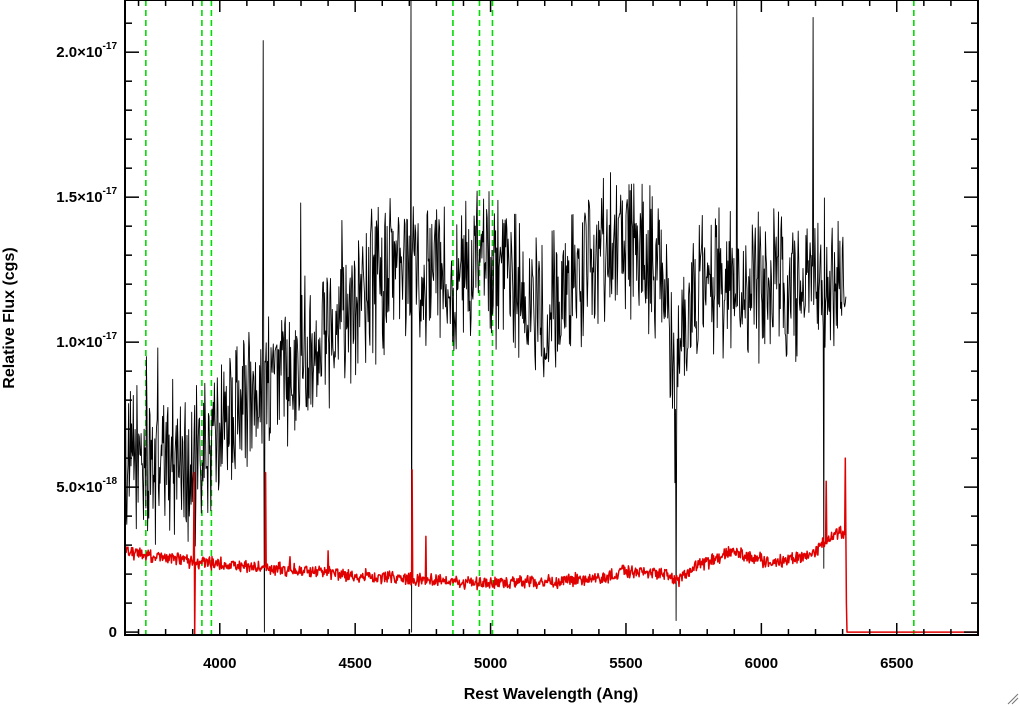 The height and width of the screenshot is (706, 1020). What do you see at coordinates (86, 196) in the screenshot?
I see `y-tick-label-3: 1.5×10⁻¹⁷` at bounding box center [86, 196].